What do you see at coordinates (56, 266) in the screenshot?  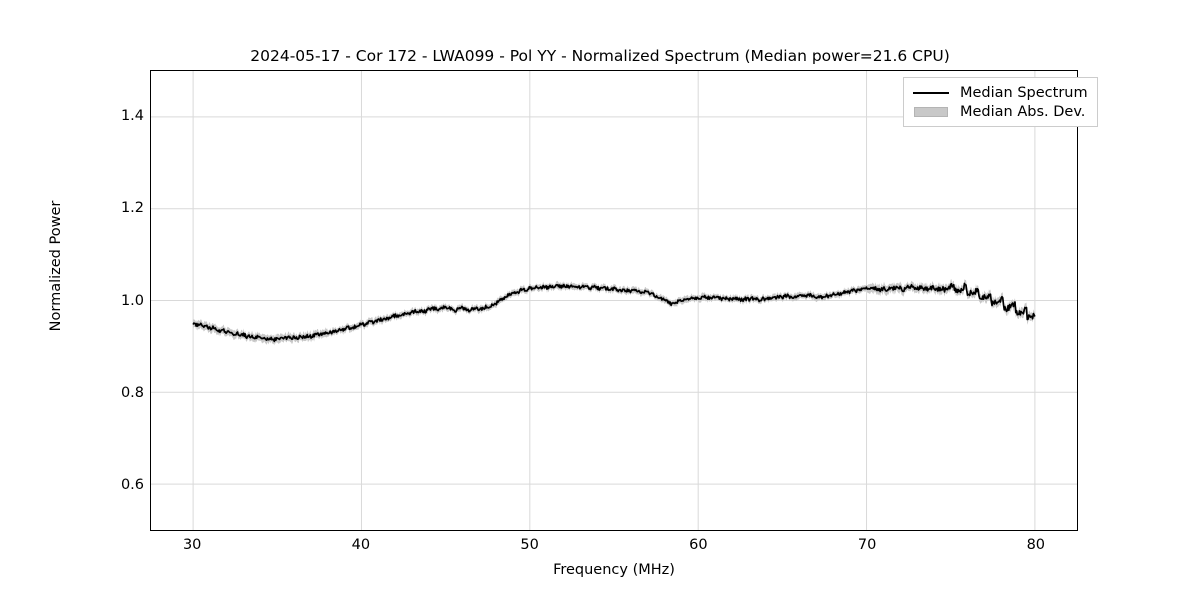 I see `y-axis-label: Normalized Power` at bounding box center [56, 266].